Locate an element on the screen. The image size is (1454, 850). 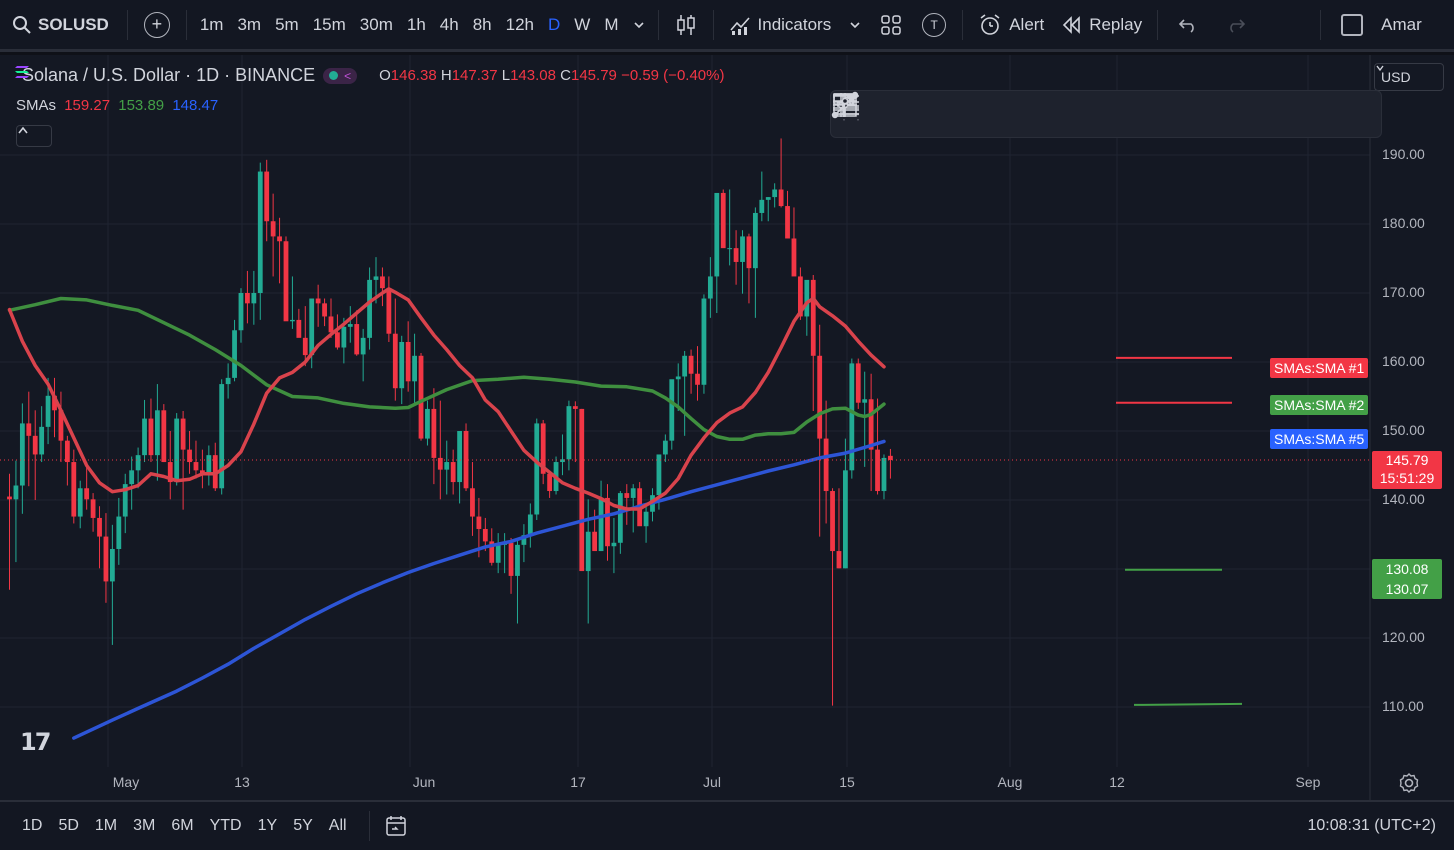
close-label: C is located at coordinates (565, 75).